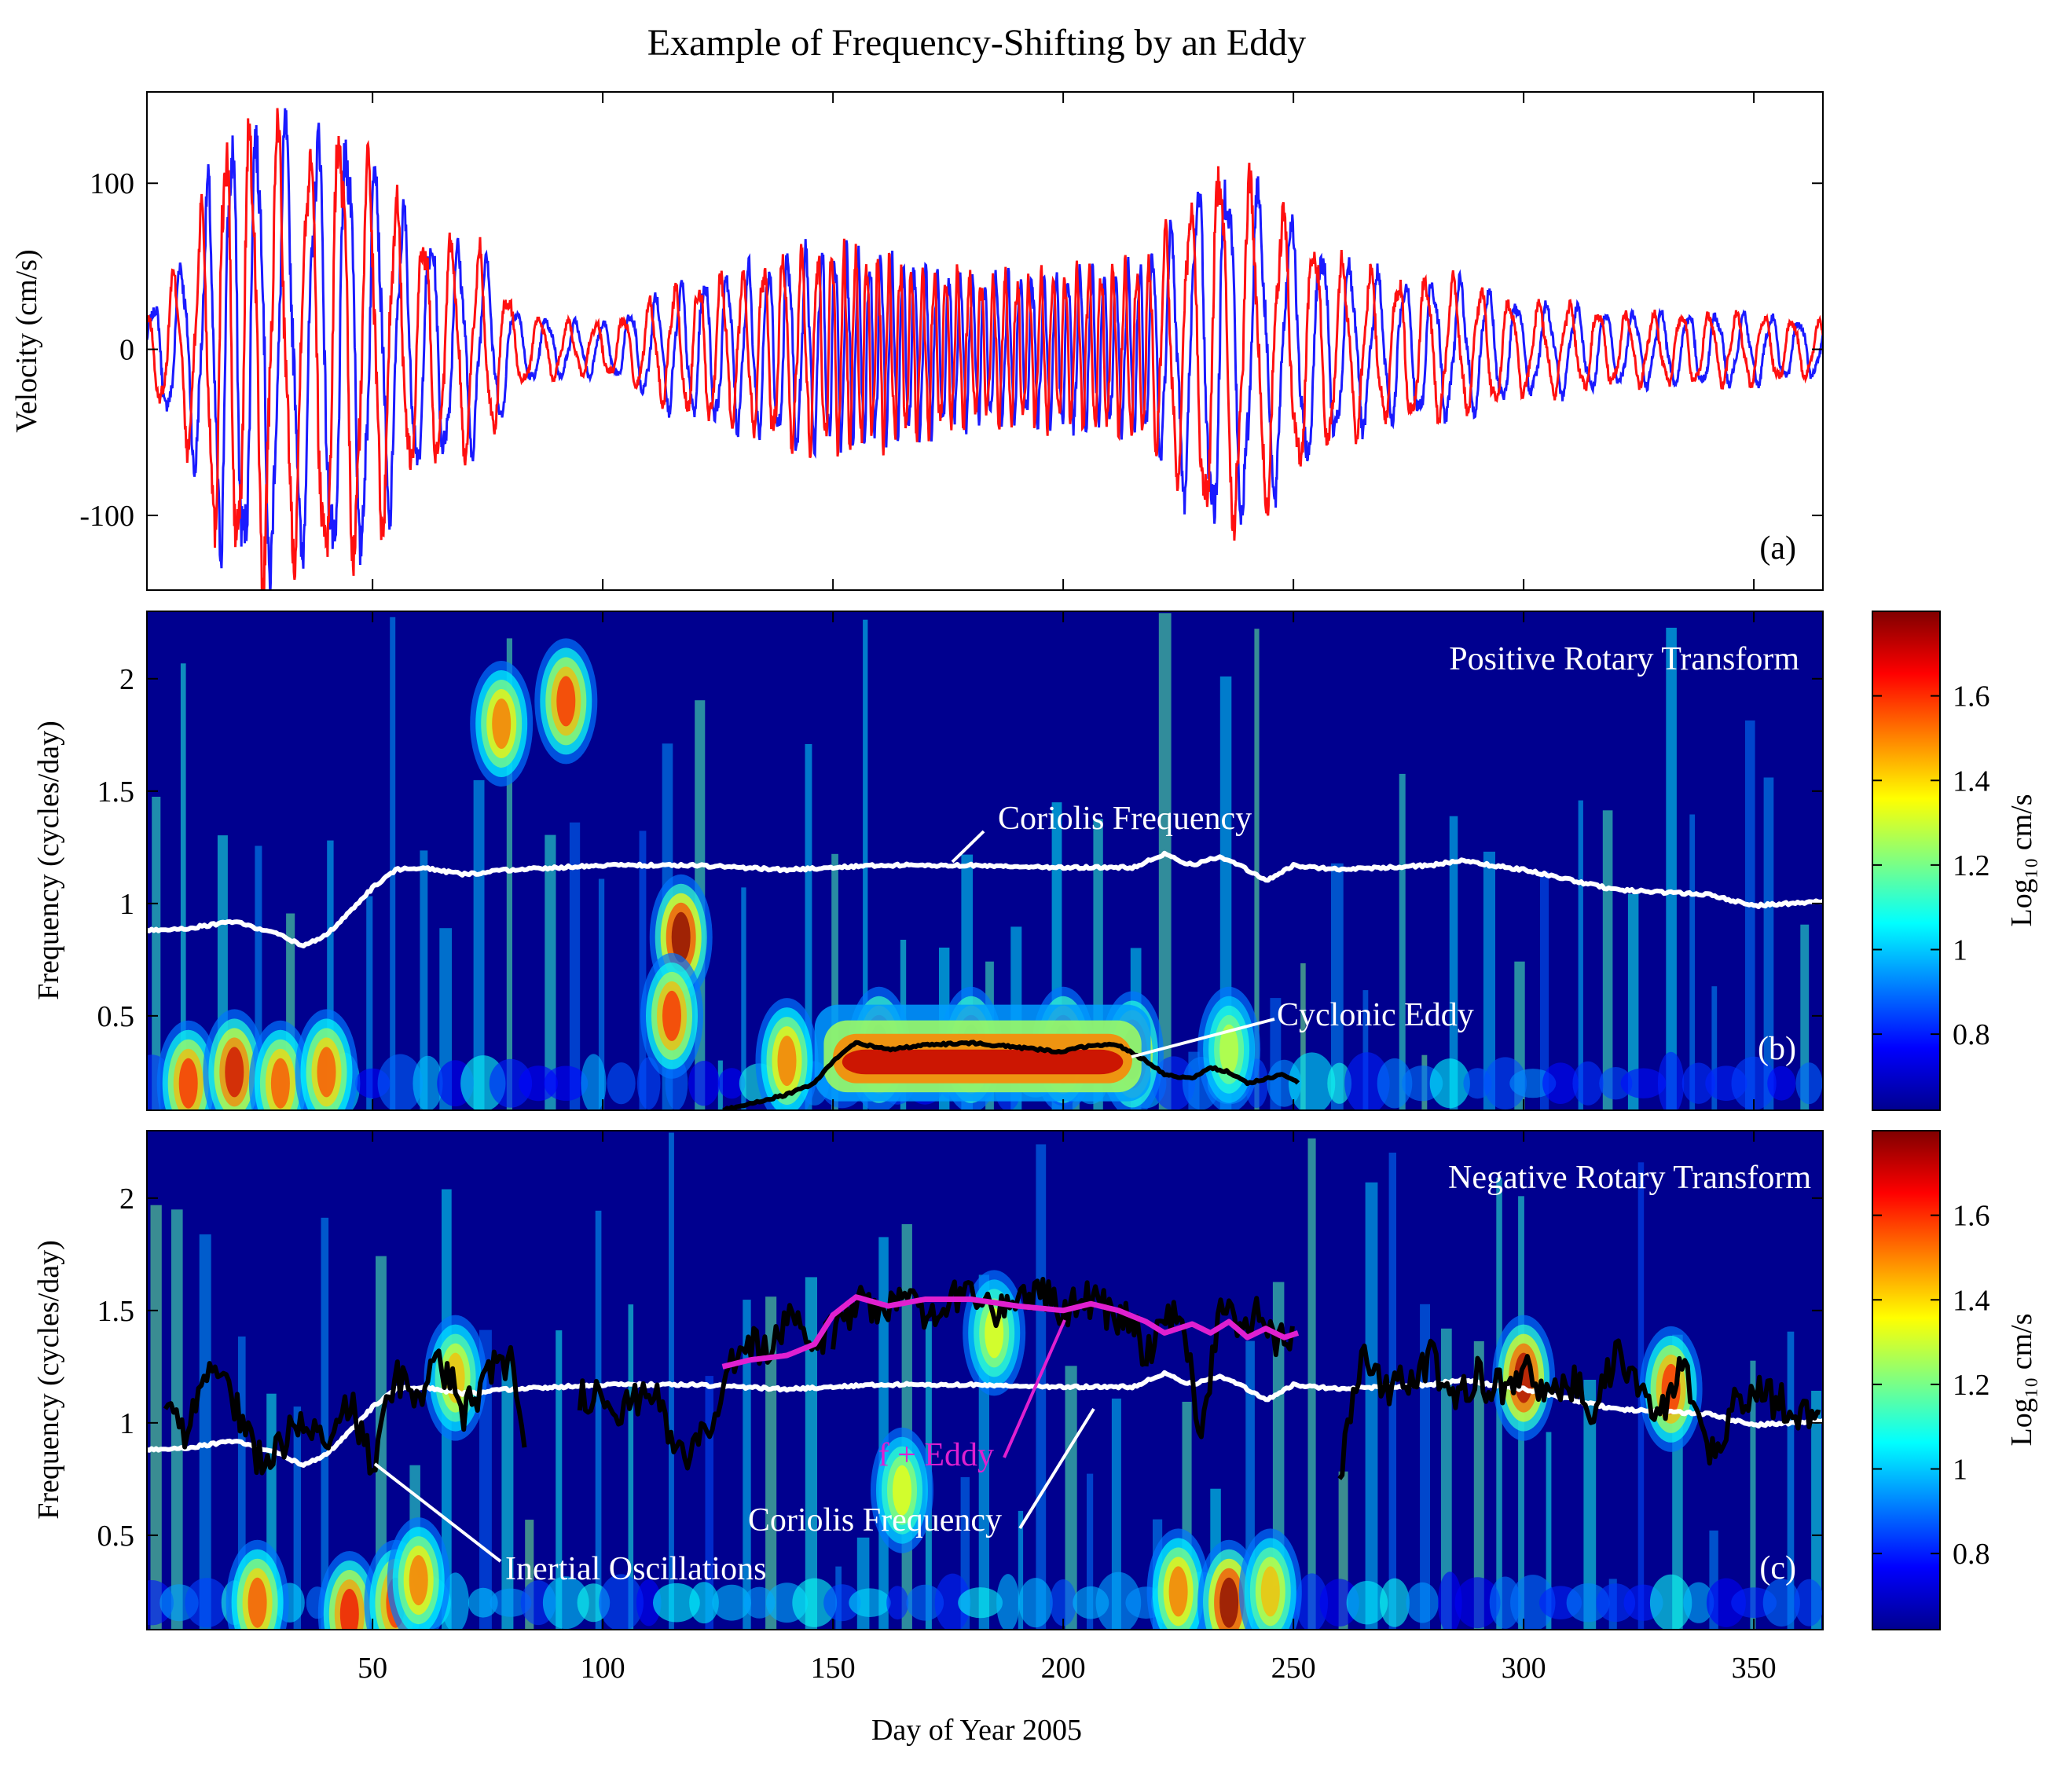 The image size is (2072, 1775). I want to click on colorbar-b-label: Log₁₀ cm/s, so click(2021, 860).